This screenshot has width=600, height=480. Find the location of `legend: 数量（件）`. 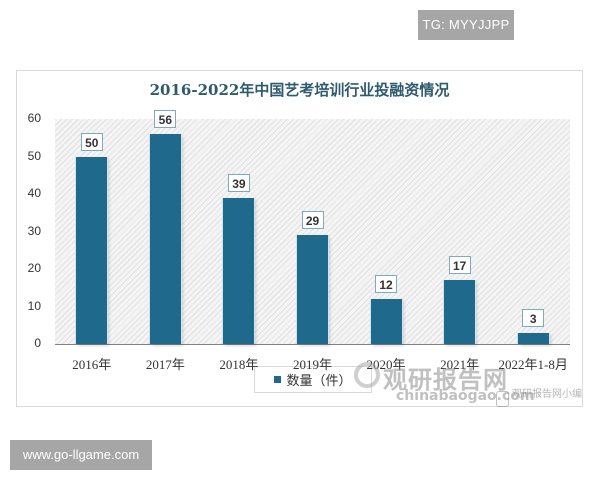

legend: 数量（件） is located at coordinates (313, 379).